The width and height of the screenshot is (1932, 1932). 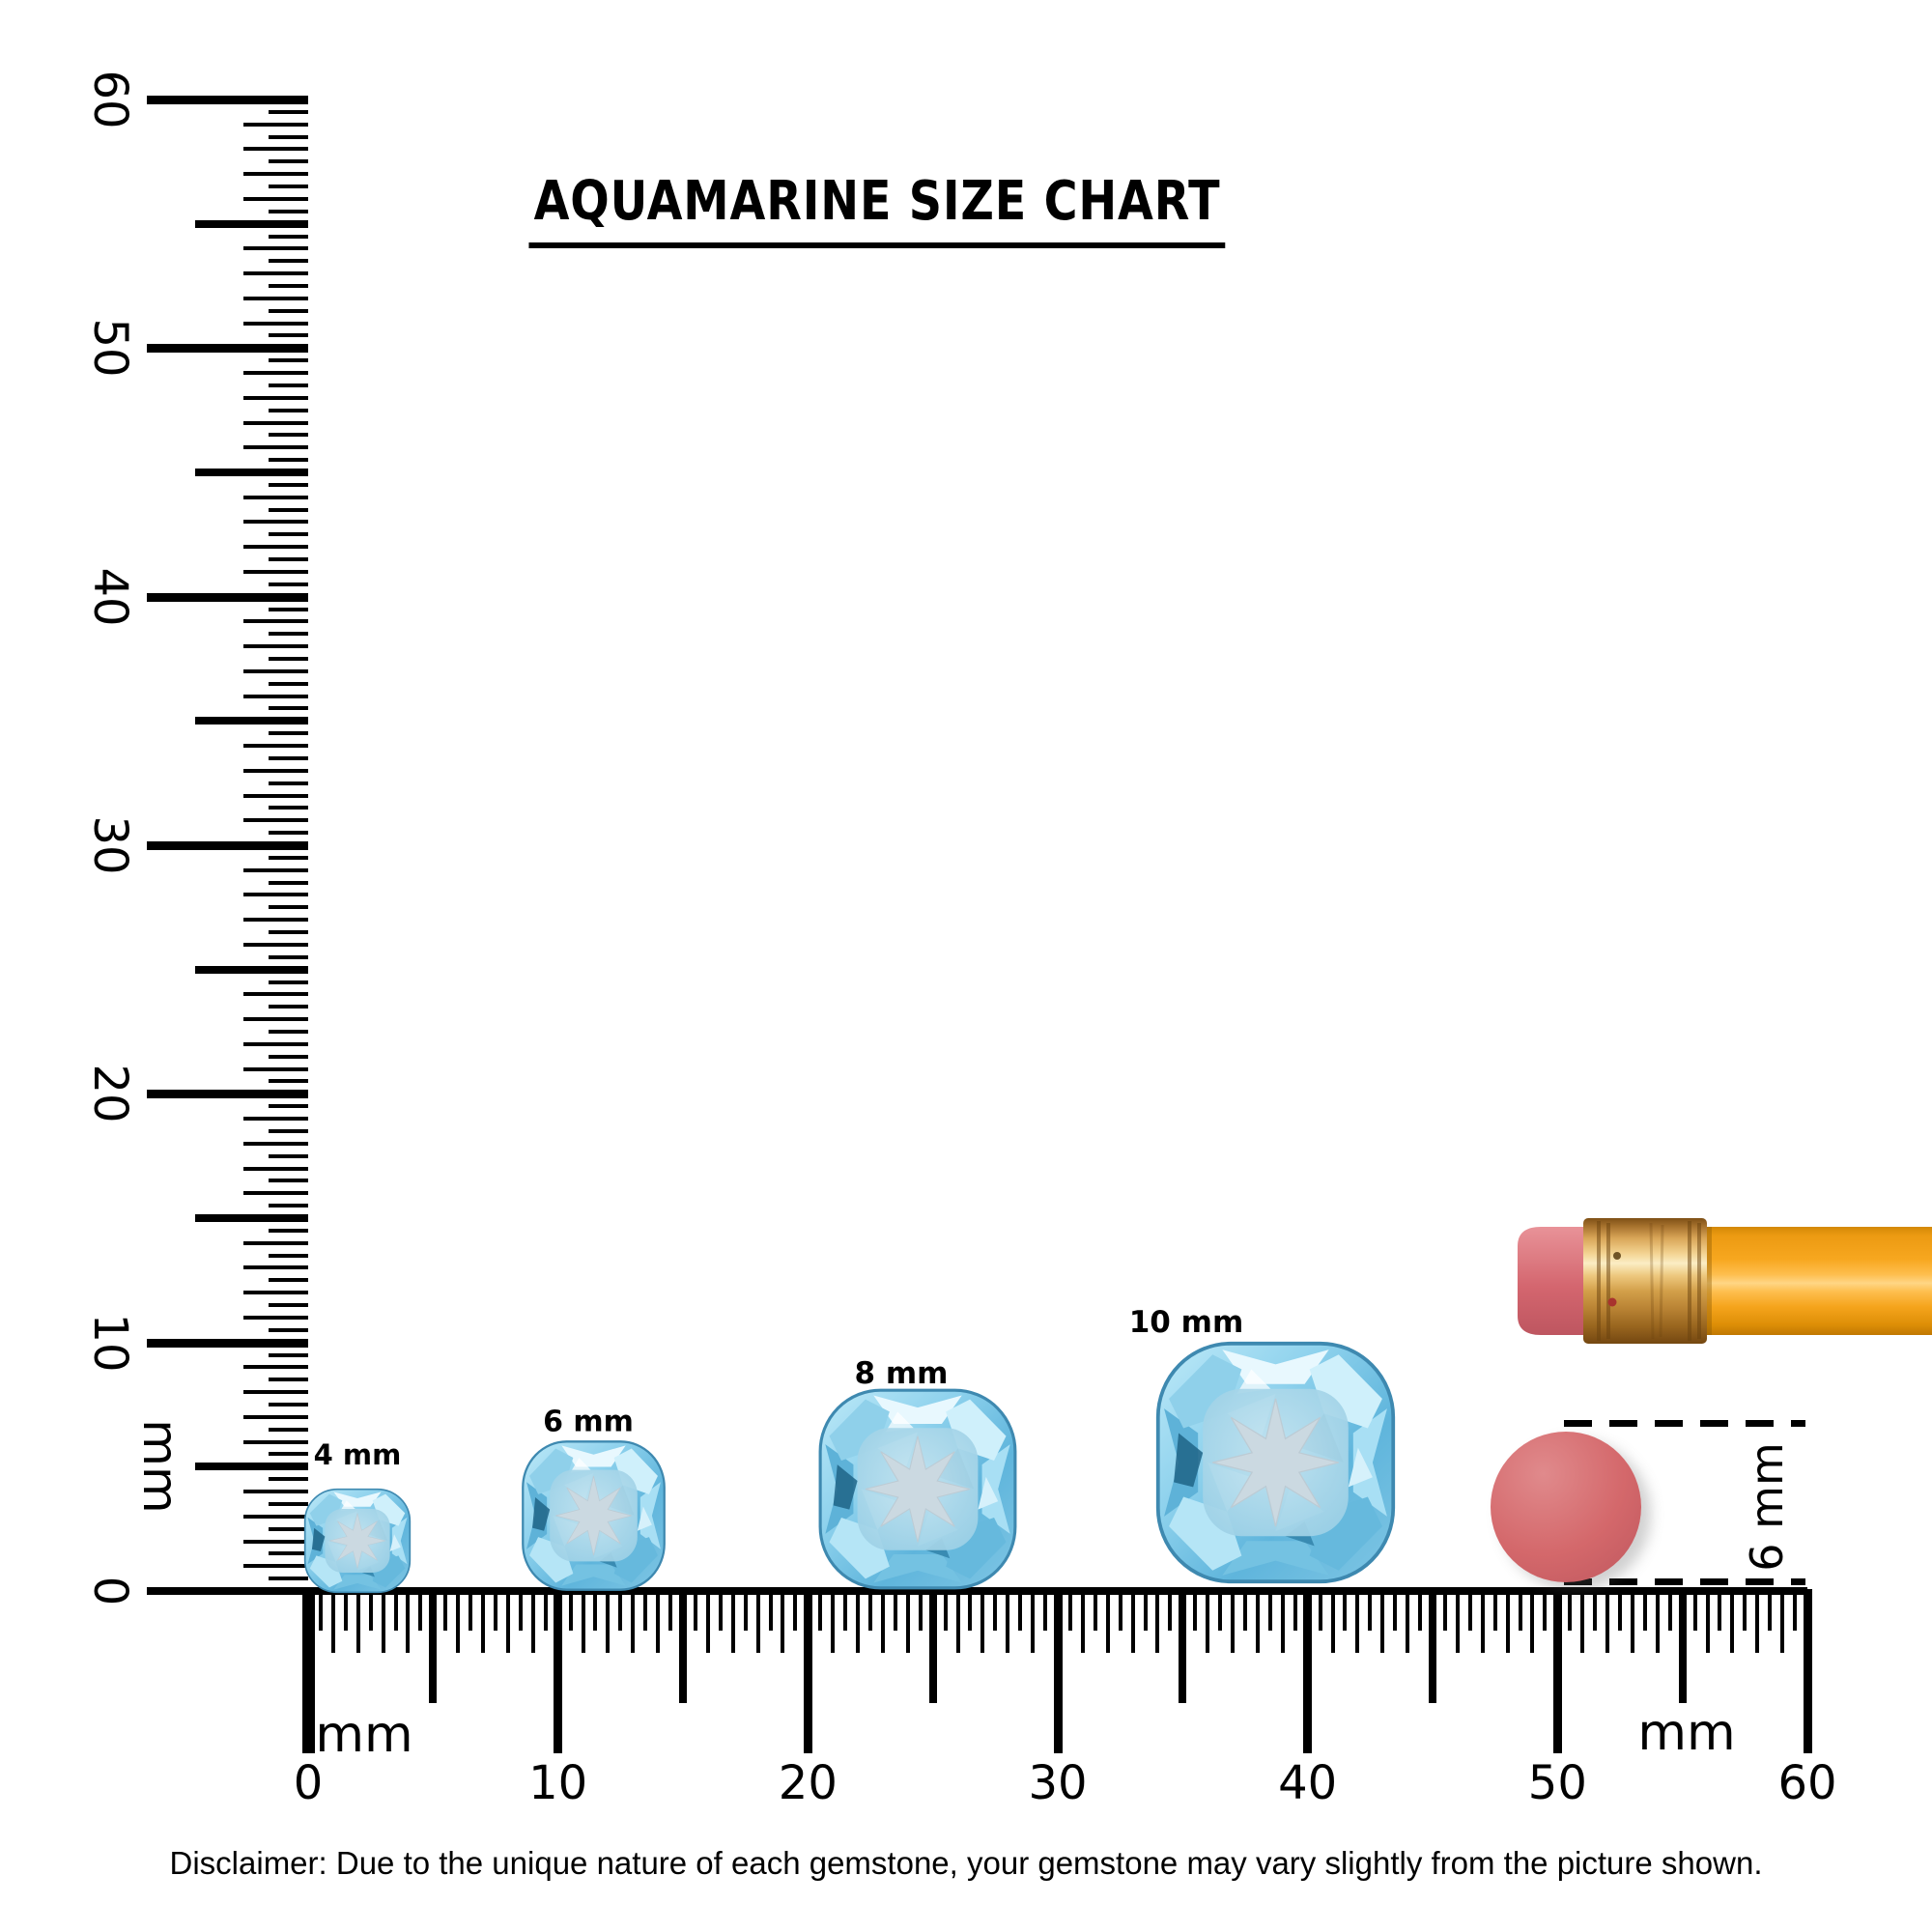 I want to click on hruler-number-30: 30, so click(x=1058, y=1783).